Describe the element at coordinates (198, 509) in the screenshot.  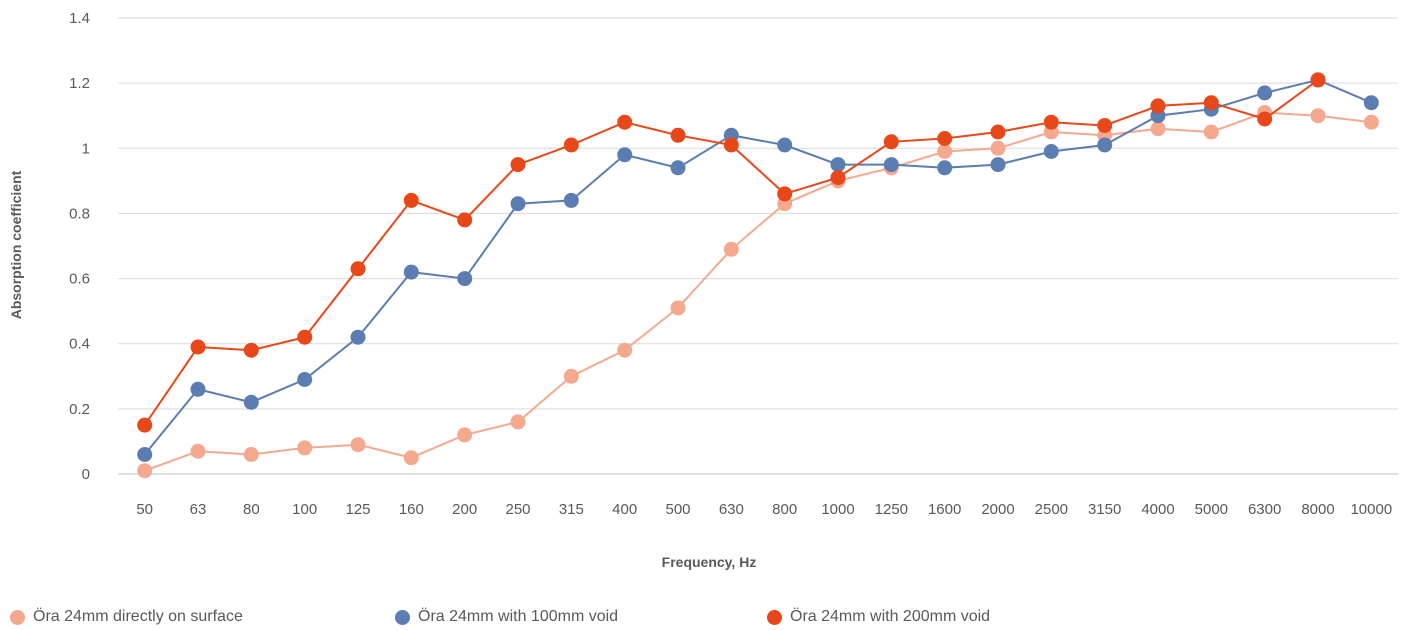
I see `x-tick-label: 63` at that location.